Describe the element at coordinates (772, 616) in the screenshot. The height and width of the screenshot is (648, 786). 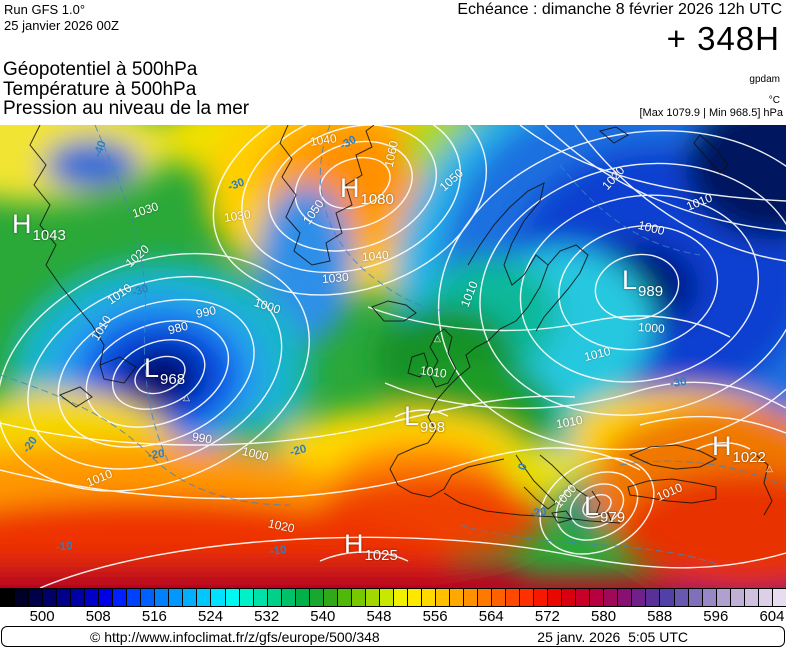
I see `colorbar-tick-label: 604` at that location.